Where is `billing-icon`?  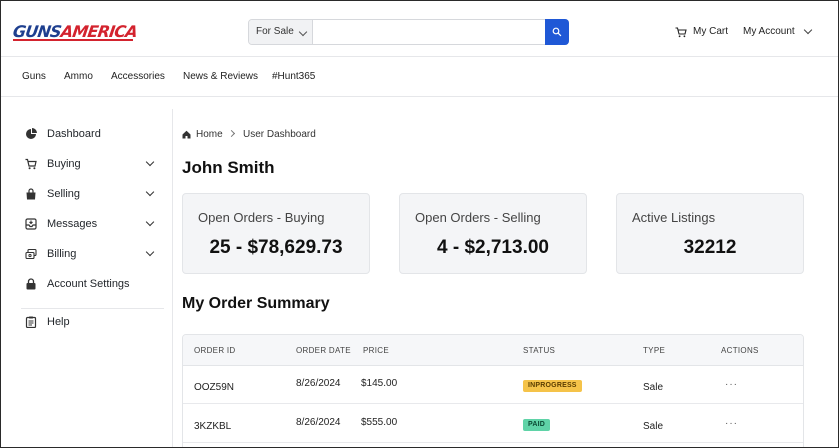 billing-icon is located at coordinates (31, 254).